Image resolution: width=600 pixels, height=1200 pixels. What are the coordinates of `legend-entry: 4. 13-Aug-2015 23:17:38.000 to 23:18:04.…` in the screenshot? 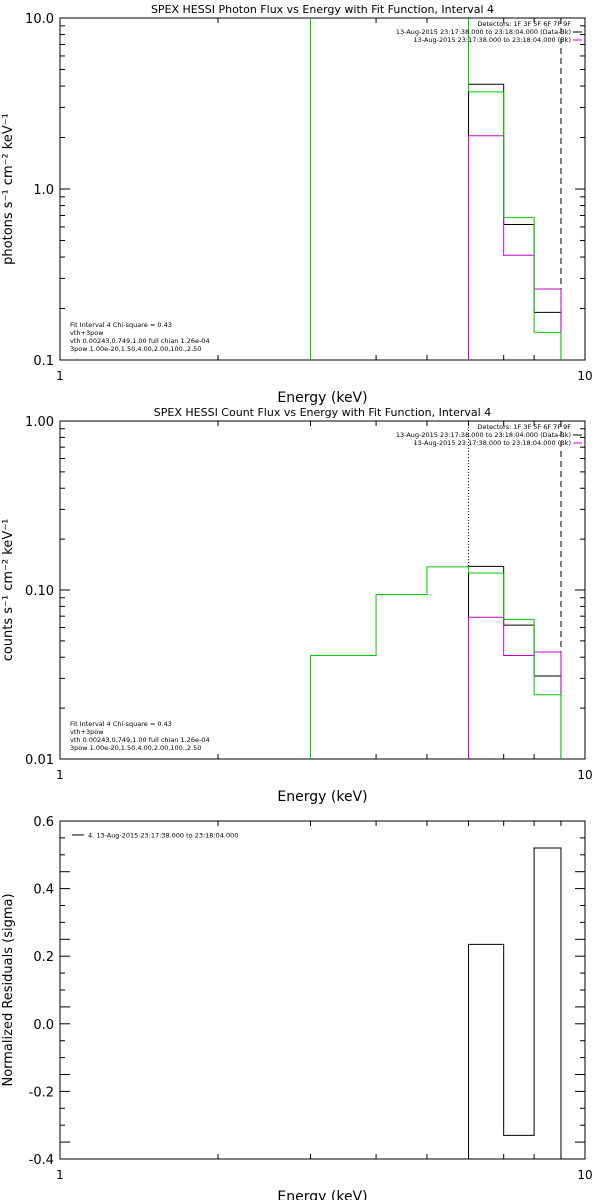 It's located at (163, 836).